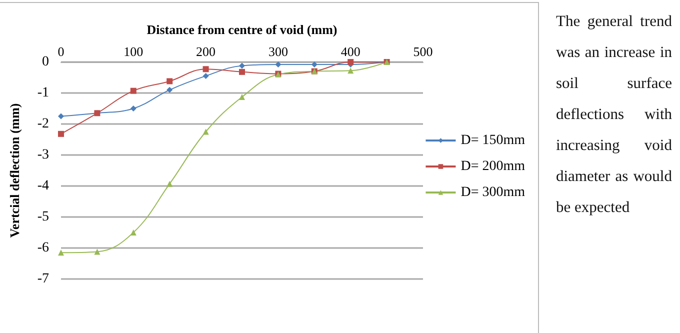 The height and width of the screenshot is (333, 680). I want to click on x-tick-label: 0, so click(61, 51).